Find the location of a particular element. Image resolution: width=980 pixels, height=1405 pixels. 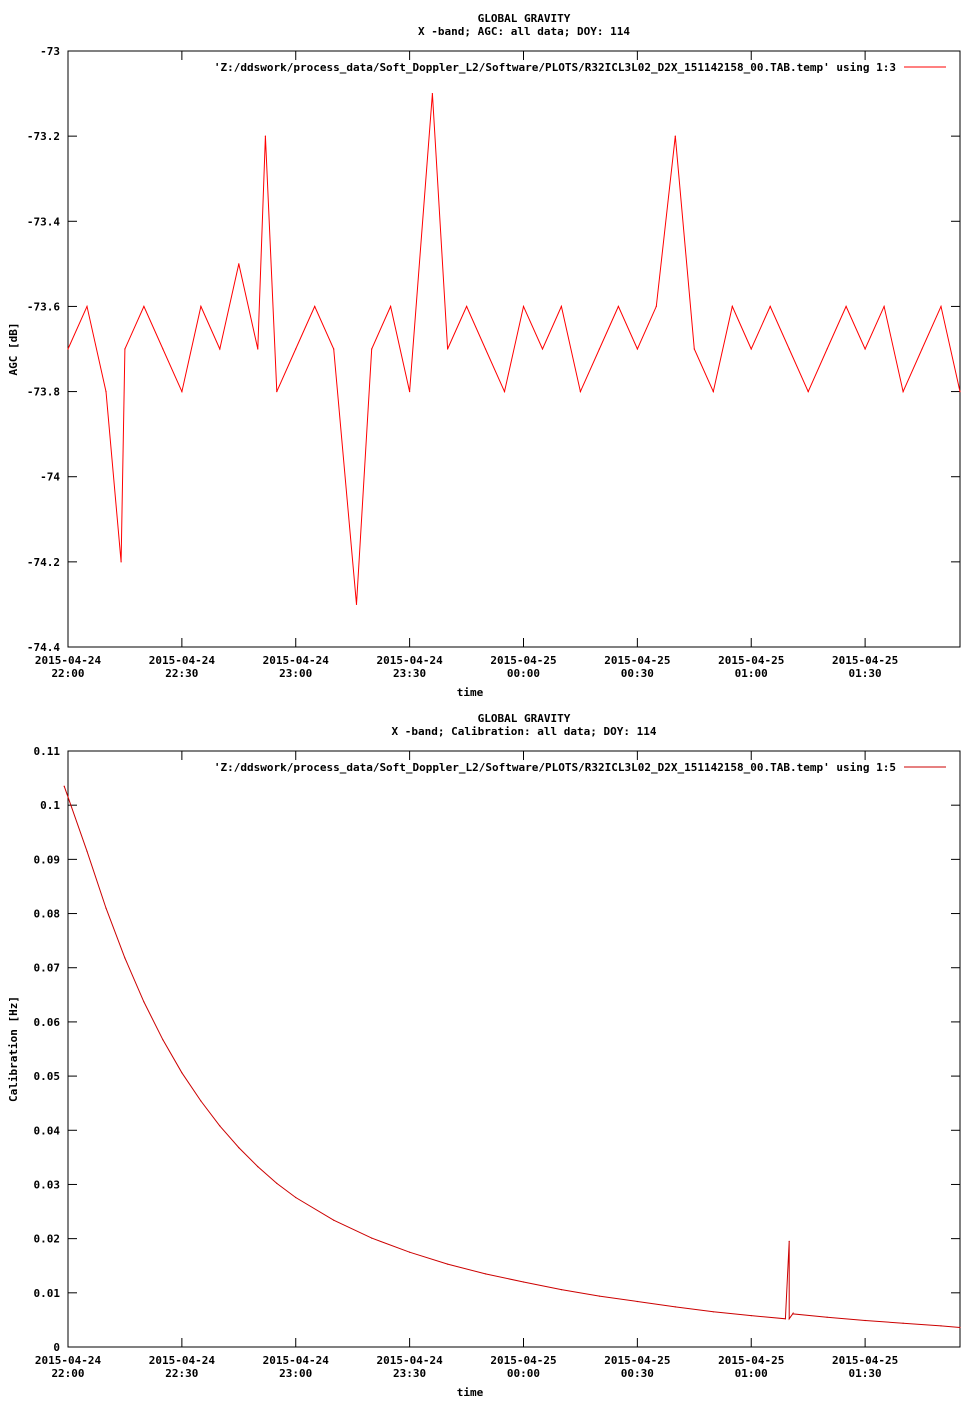

y-tick-label: -74 is located at coordinates (50, 477).